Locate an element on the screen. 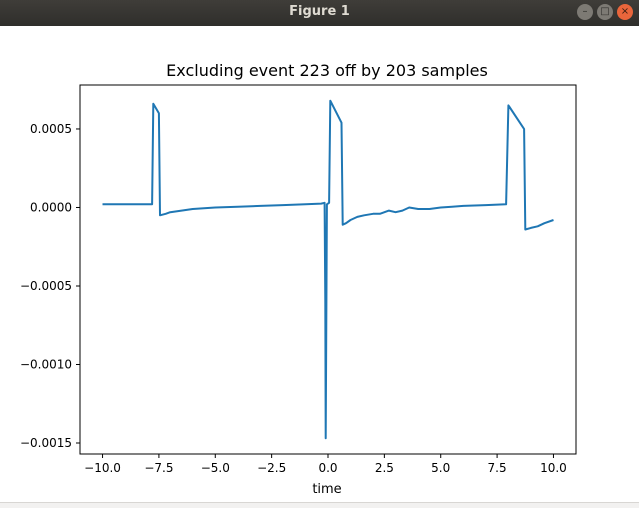 The height and width of the screenshot is (508, 639). x-tick-label: 10.0 is located at coordinates (553, 468).